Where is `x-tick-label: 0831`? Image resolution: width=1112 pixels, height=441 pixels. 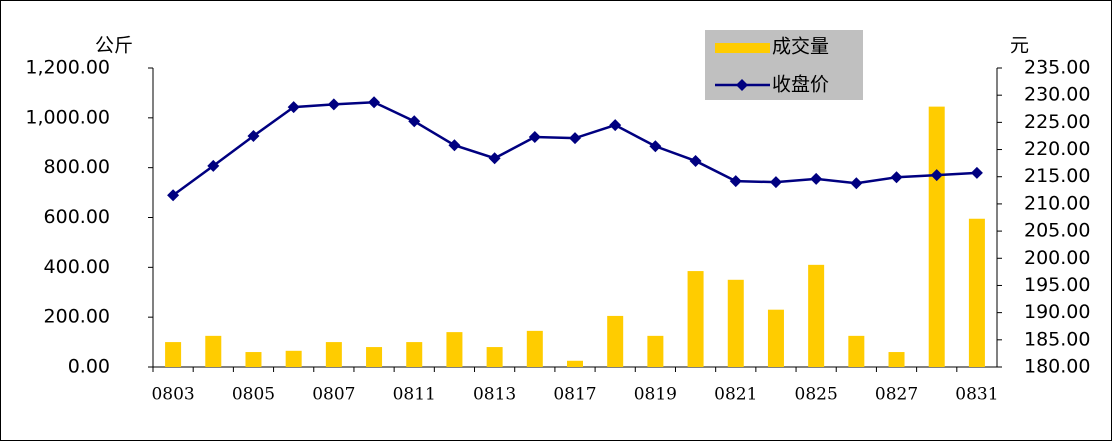 x-tick-label: 0831 is located at coordinates (976, 395).